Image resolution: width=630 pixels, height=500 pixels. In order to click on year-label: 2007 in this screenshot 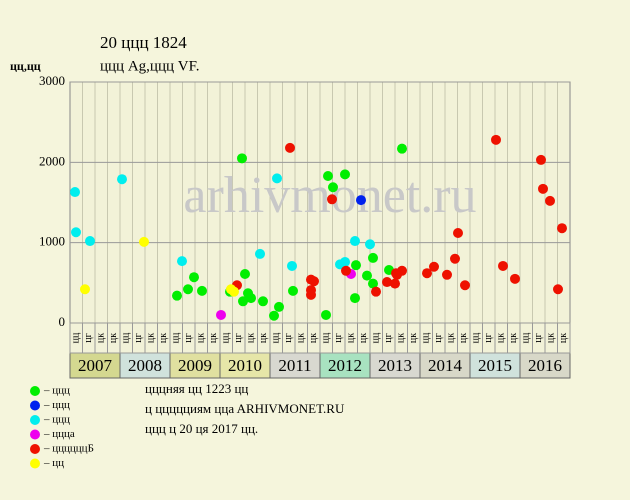, I will do `click(95, 365)`.